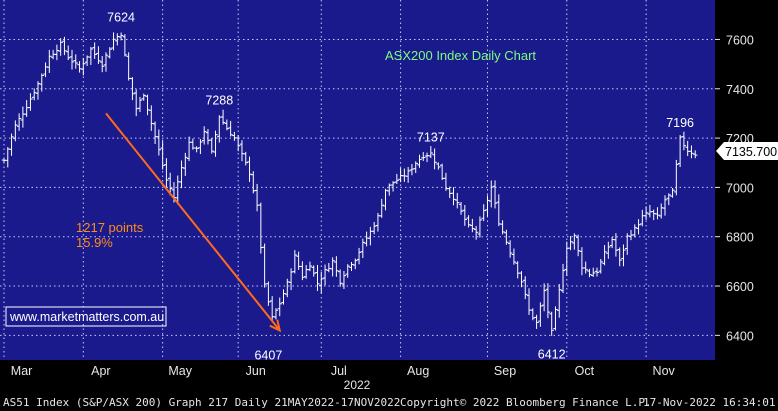  What do you see at coordinates (22, 371) in the screenshot?
I see `x-tick-label: Mar` at bounding box center [22, 371].